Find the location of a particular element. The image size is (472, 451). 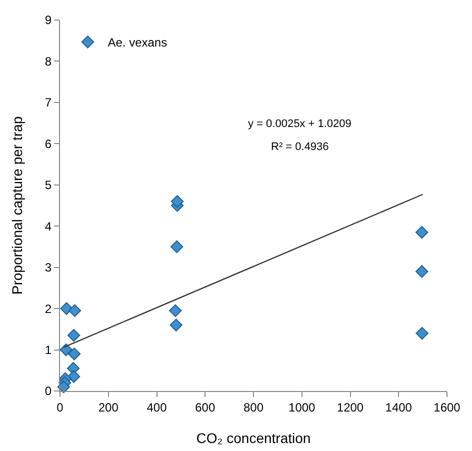

x-tick-label: 200 is located at coordinates (108, 407).